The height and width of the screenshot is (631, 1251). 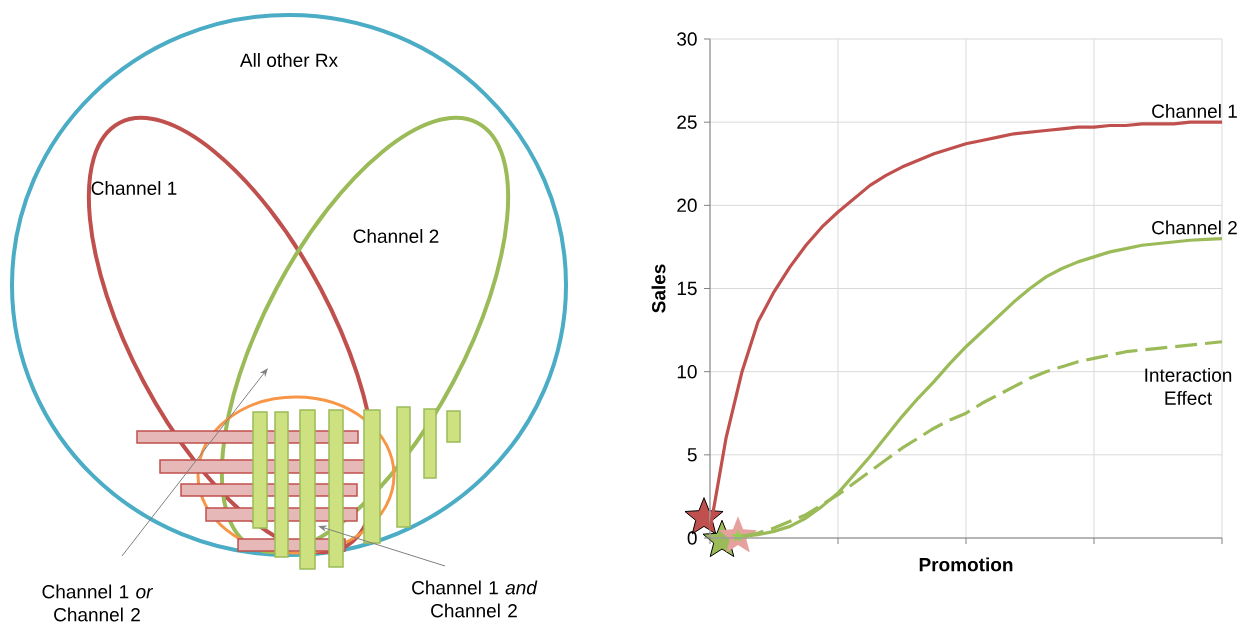 I want to click on x-axis-title: Promotion, so click(x=966, y=564).